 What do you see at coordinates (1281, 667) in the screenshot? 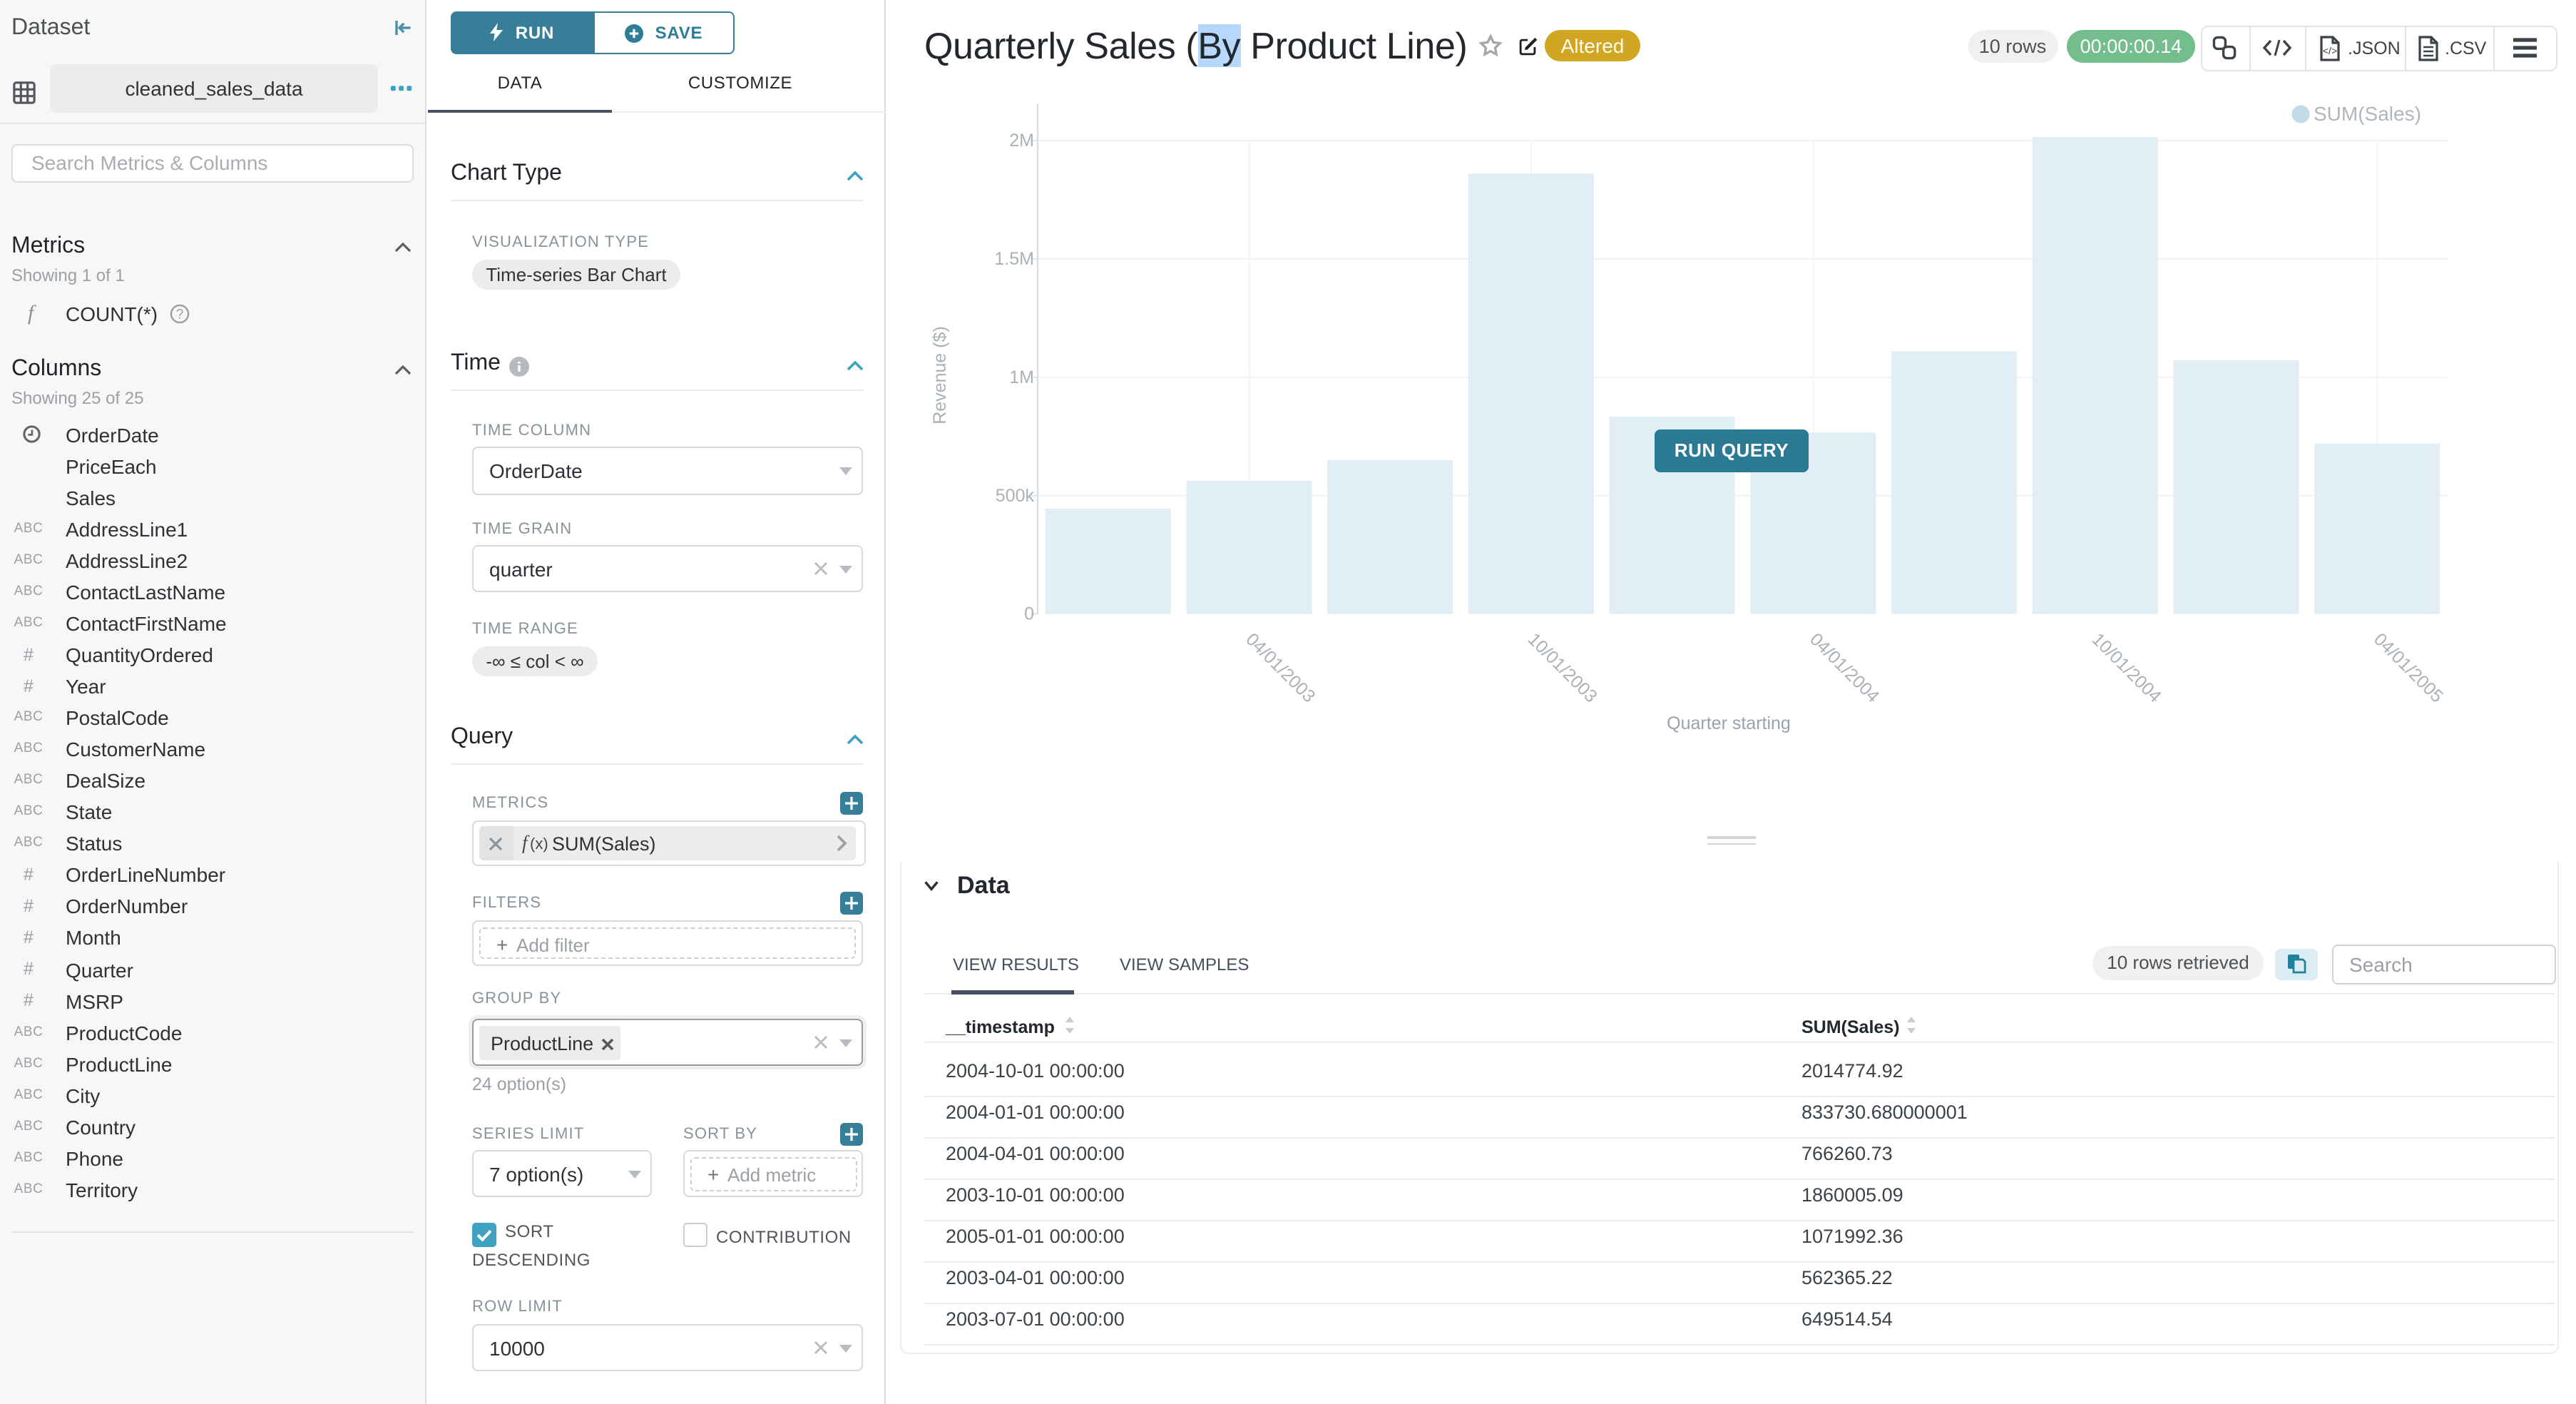
I see `svg-text: 04/01/2003` at bounding box center [1281, 667].